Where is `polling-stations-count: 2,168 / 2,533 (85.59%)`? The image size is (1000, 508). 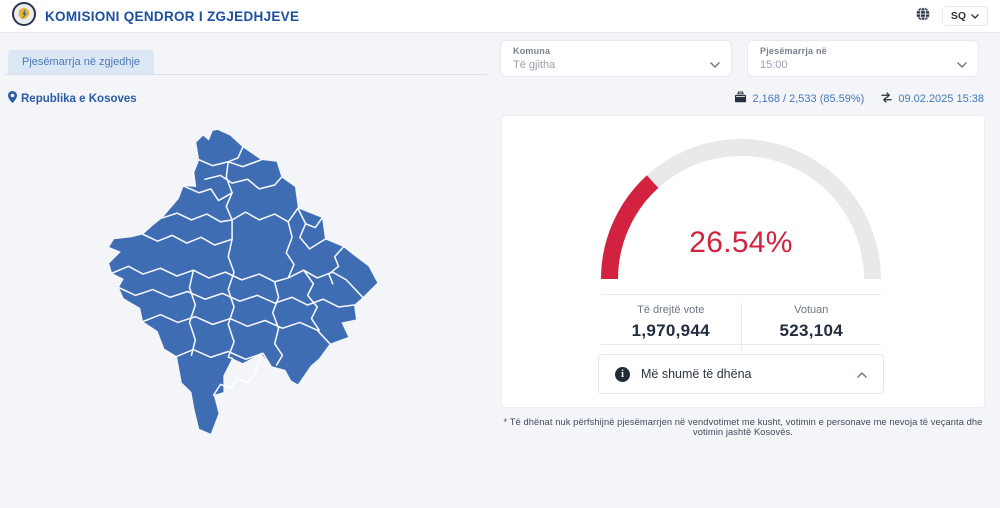
polling-stations-count: 2,168 / 2,533 (85.59%) is located at coordinates (808, 99).